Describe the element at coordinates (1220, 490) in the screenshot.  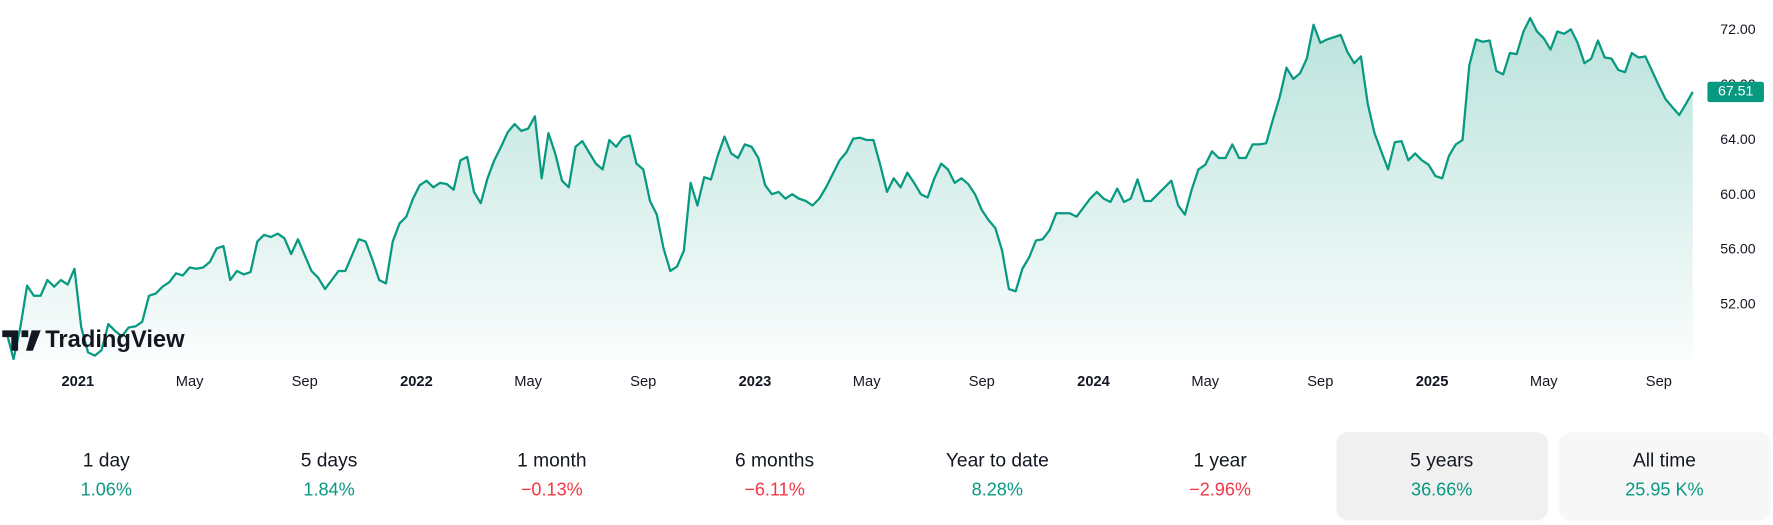
I see `period-change: −2.96%` at that location.